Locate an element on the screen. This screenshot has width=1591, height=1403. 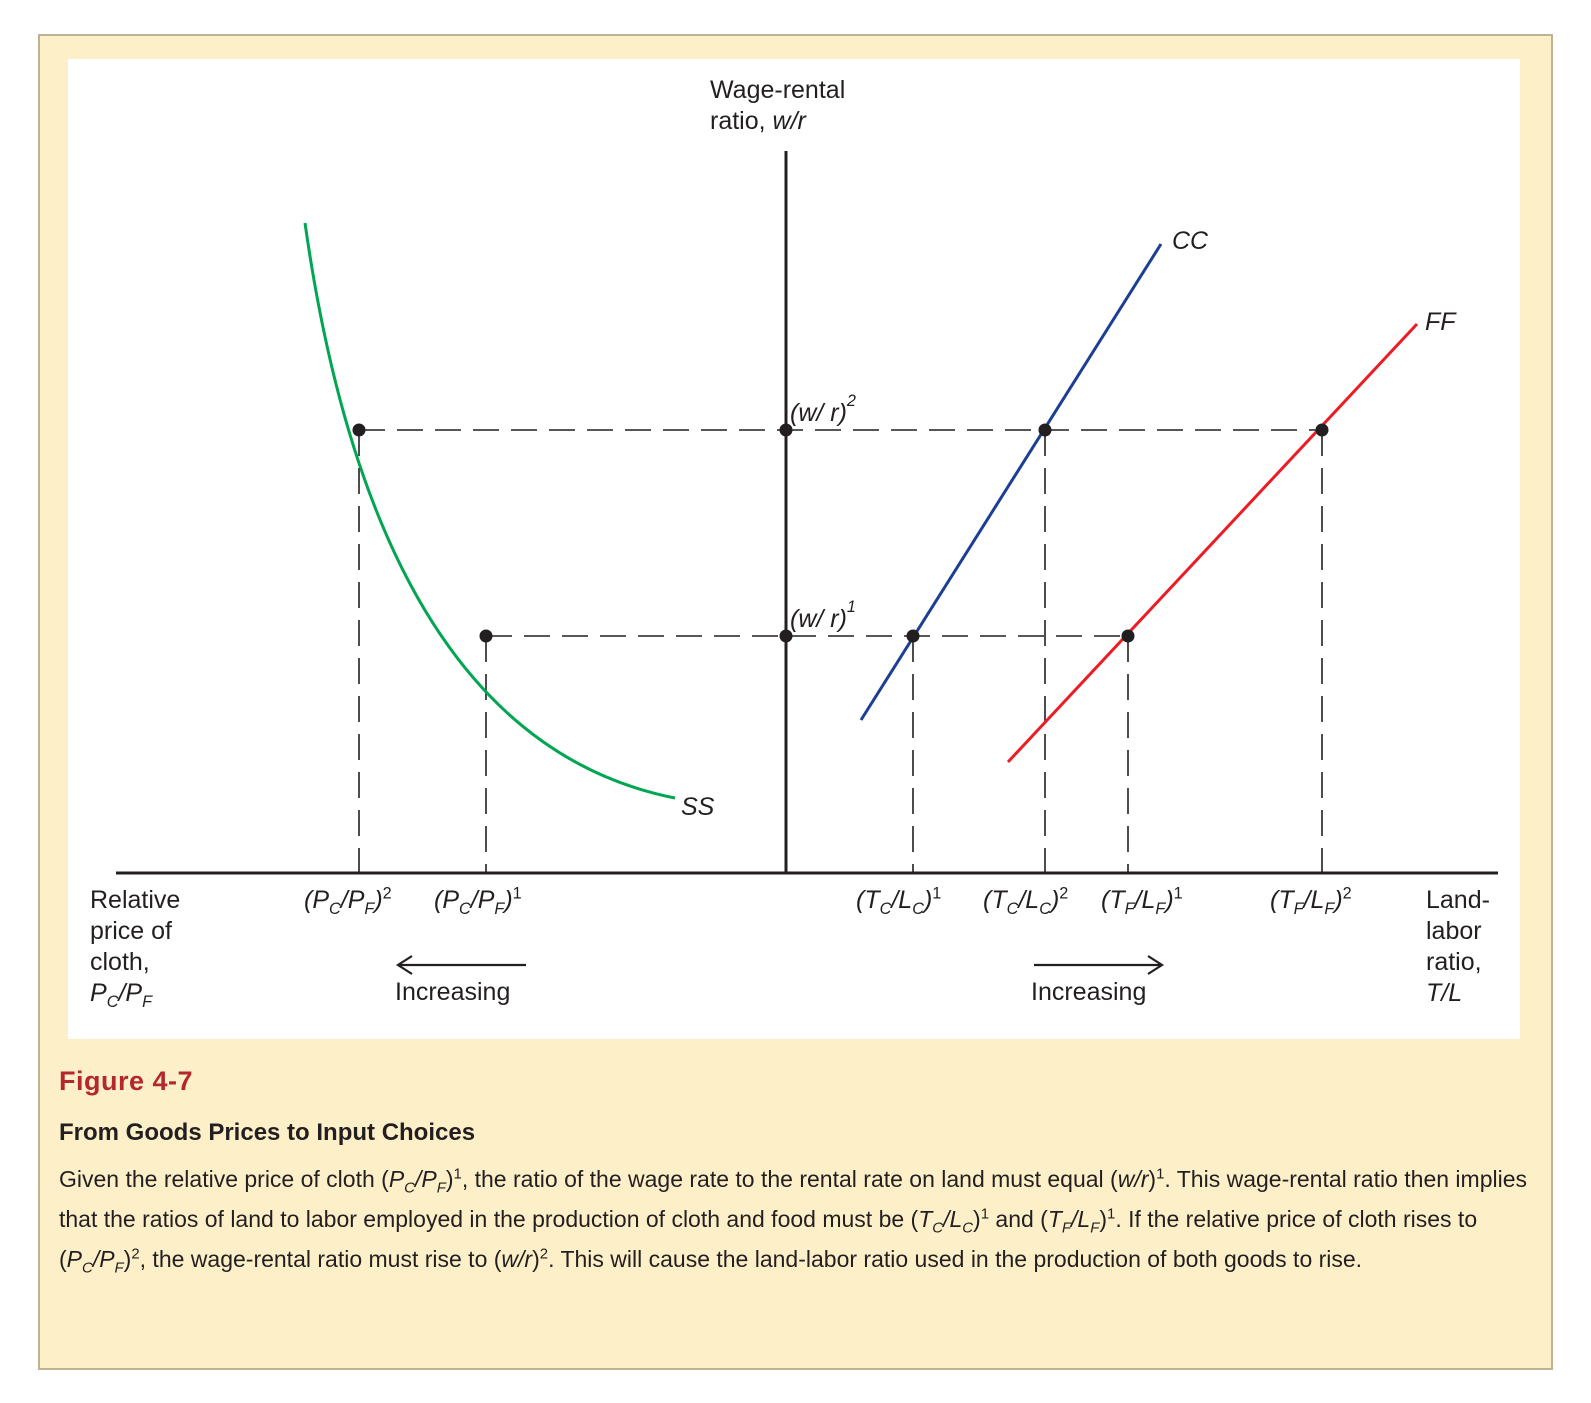
left-arrowhead is located at coordinates (404, 965).